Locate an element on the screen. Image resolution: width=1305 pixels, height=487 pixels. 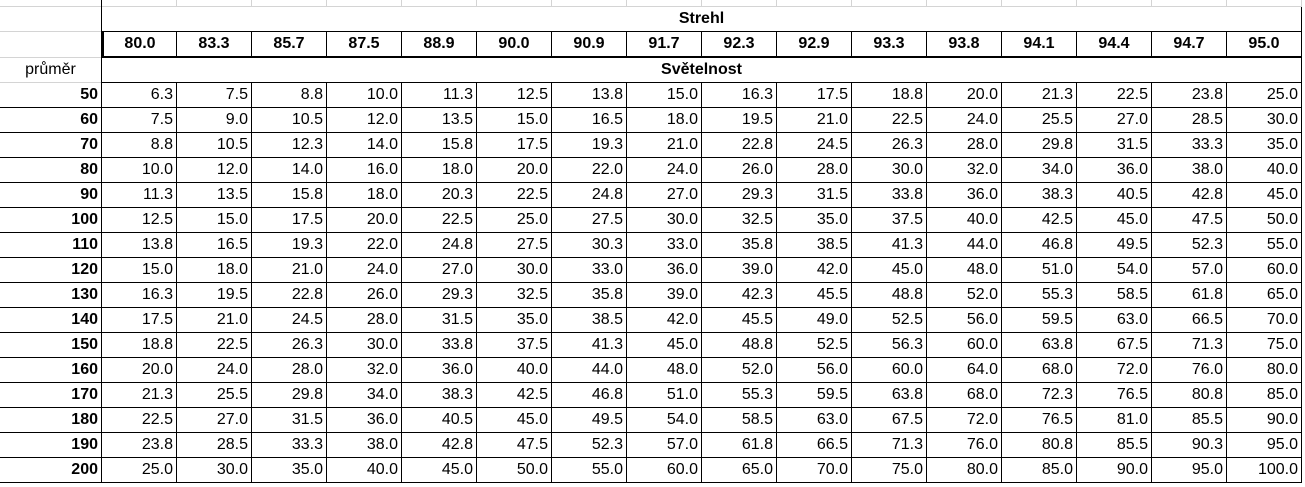
value-cell: 66.5 is located at coordinates (1189, 320).